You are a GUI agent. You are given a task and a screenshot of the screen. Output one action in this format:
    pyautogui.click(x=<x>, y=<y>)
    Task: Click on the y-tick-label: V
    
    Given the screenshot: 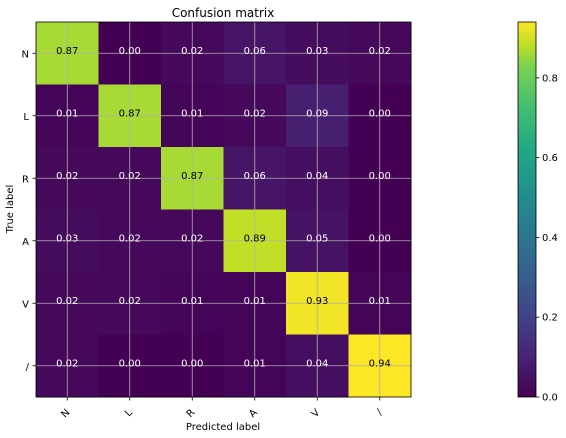 What is the action you would take?
    pyautogui.click(x=25, y=304)
    